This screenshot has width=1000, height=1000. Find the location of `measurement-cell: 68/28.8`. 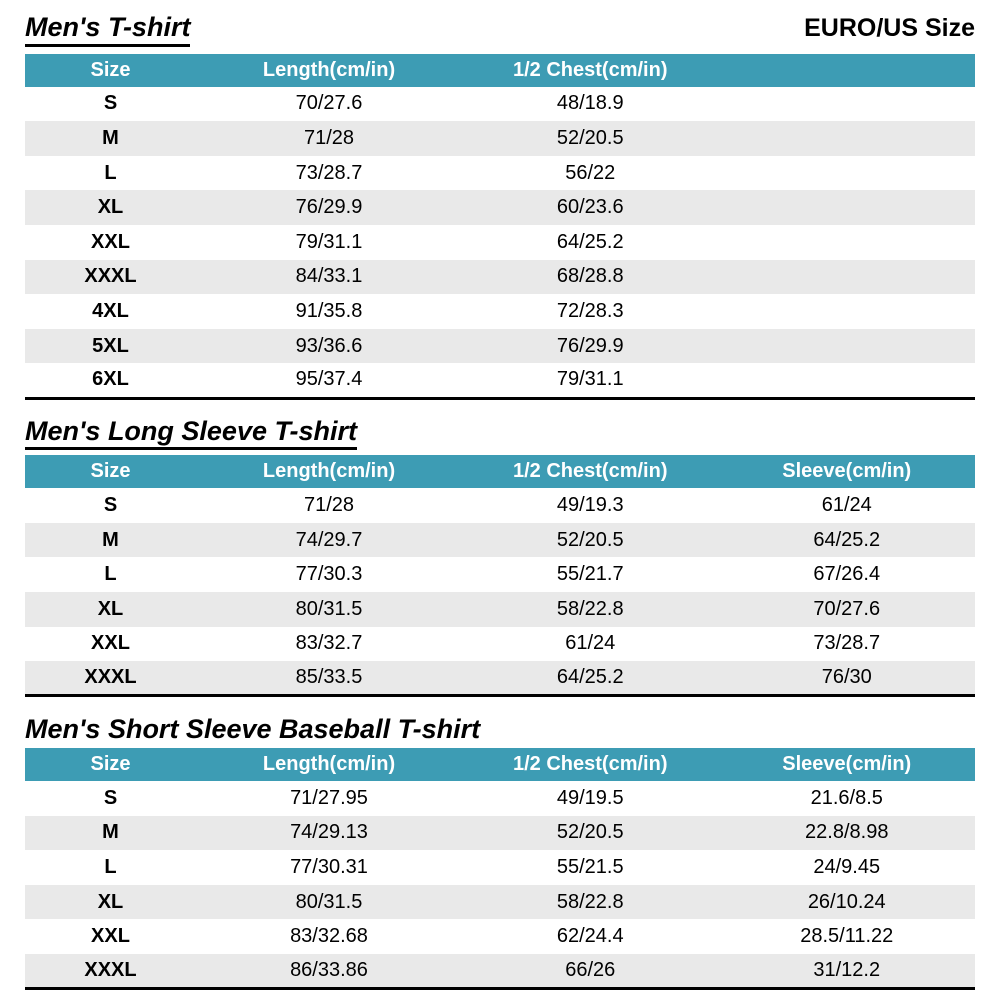

measurement-cell: 68/28.8 is located at coordinates (590, 276).